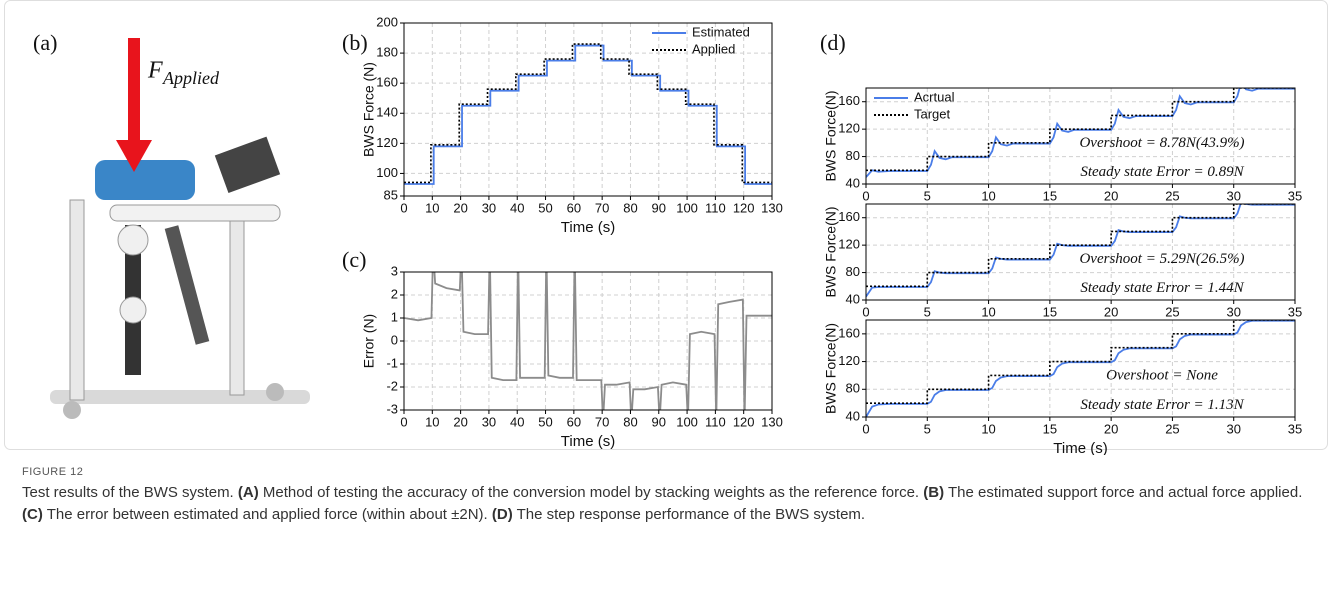  What do you see at coordinates (394, 339) in the screenshot?
I see `y-tick-label: 0` at bounding box center [394, 339].